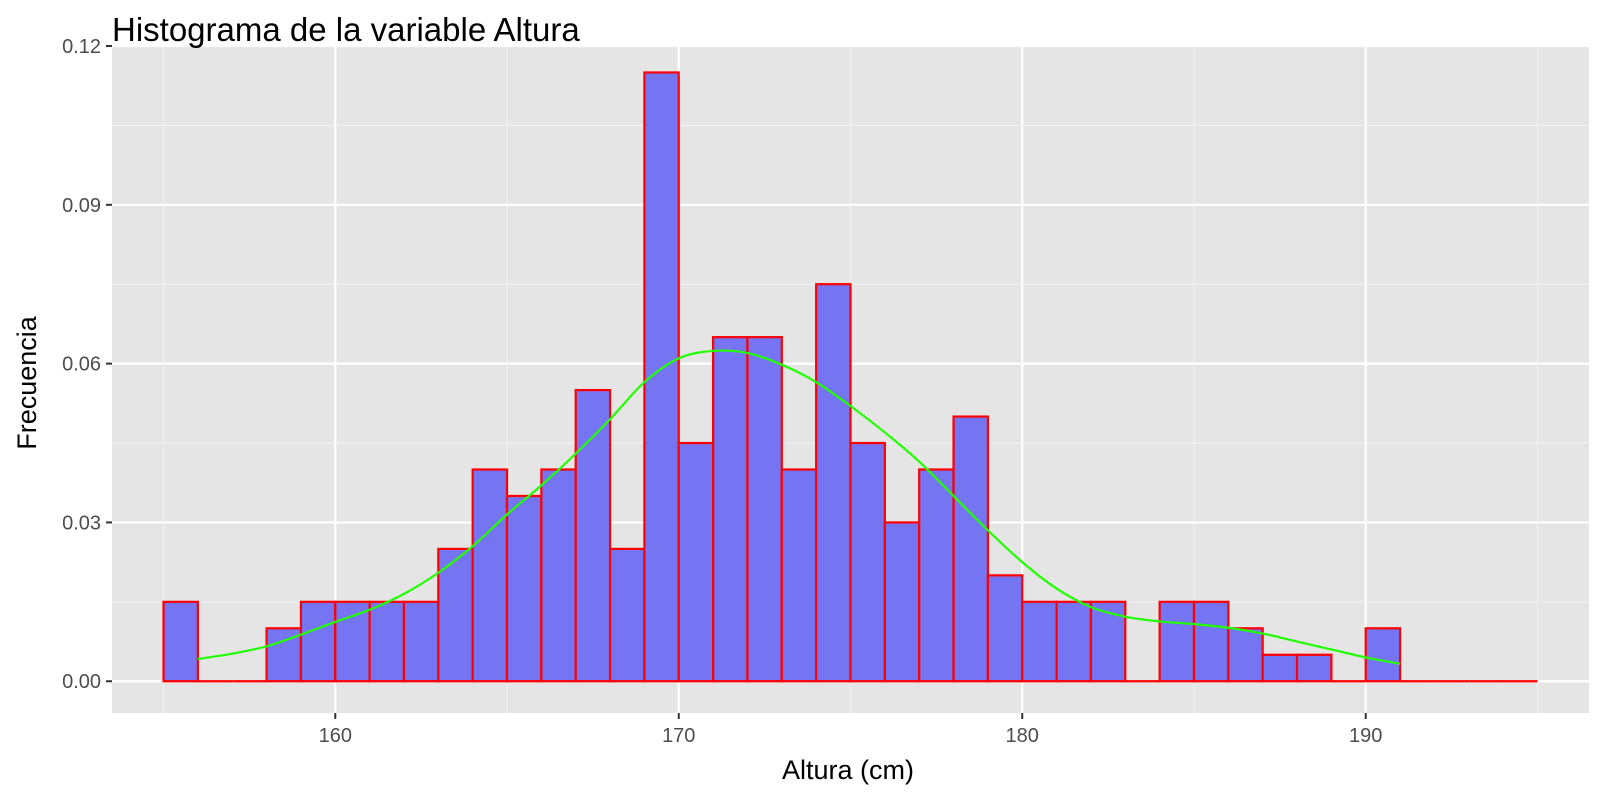 The image size is (1600, 800). What do you see at coordinates (1365, 736) in the screenshot?
I see `x-tick-label: 190` at bounding box center [1365, 736].